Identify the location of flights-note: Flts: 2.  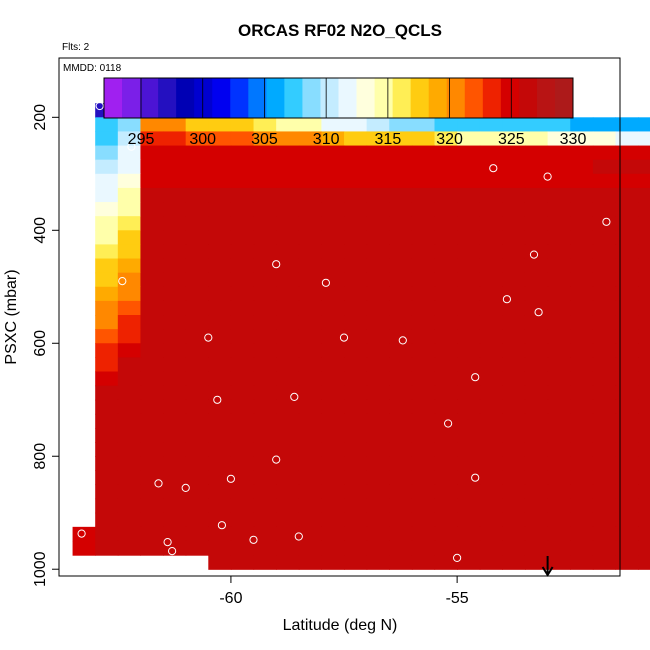
(76, 47).